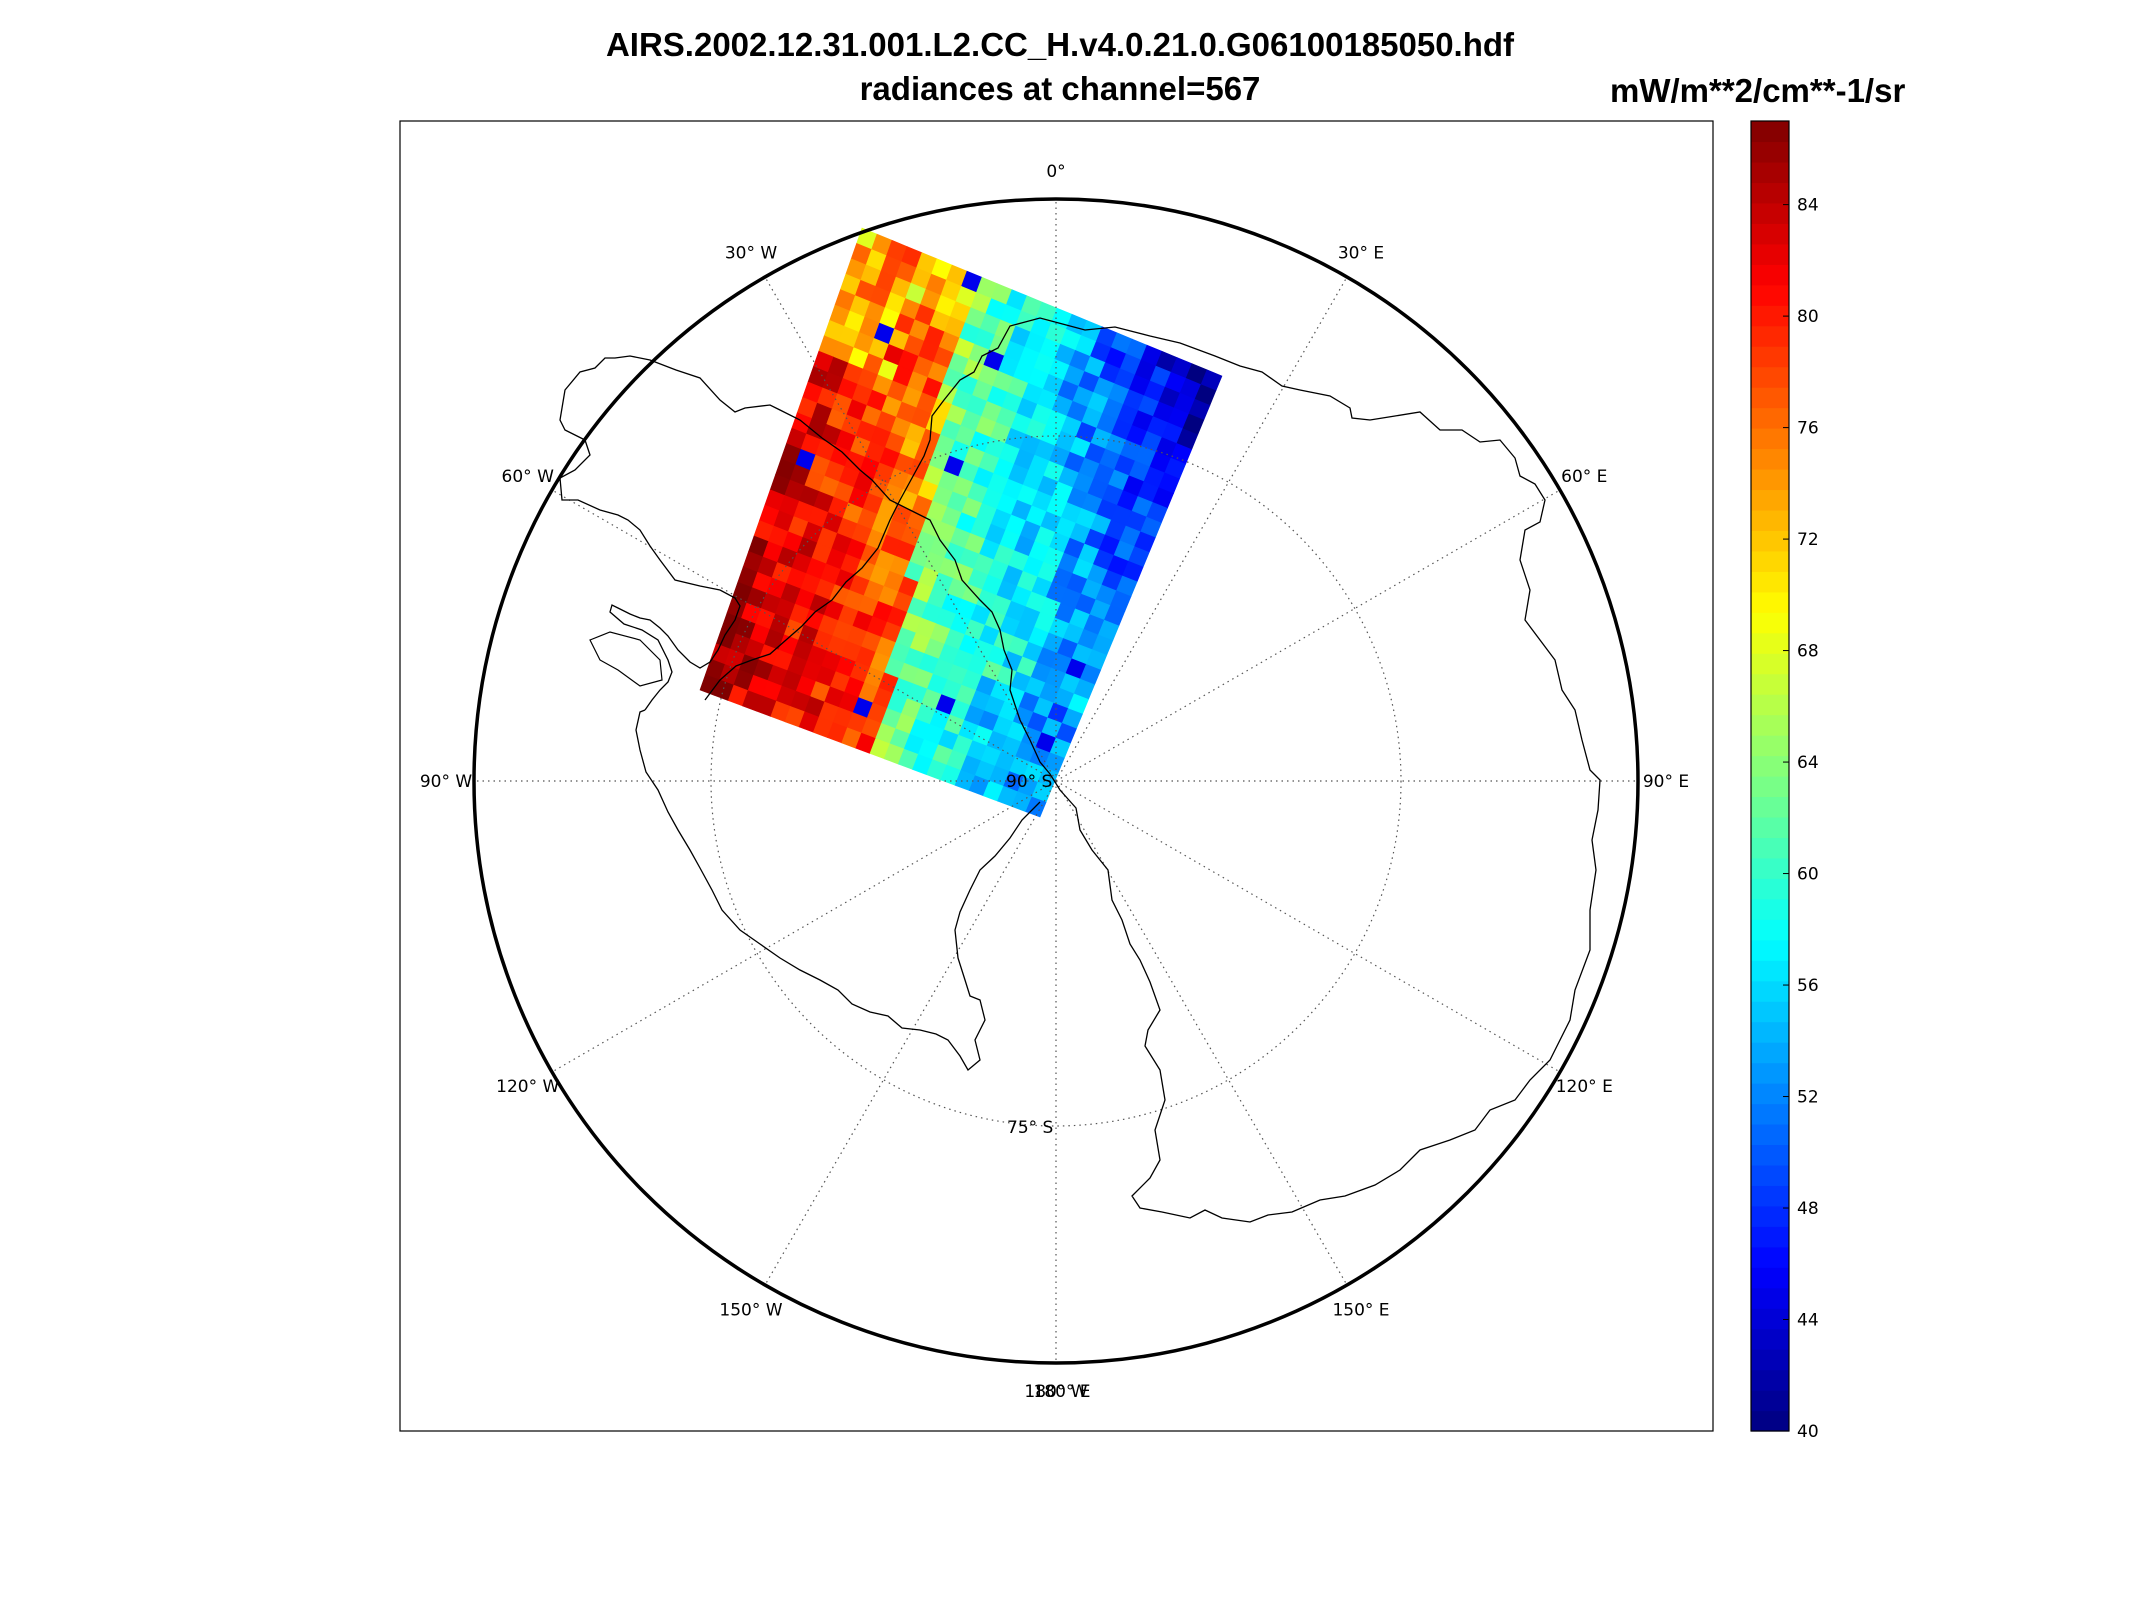 This screenshot has height=1602, width=2137. Describe the element at coordinates (1808, 1098) in the screenshot. I see `colorbar-tick-label: 52` at that location.